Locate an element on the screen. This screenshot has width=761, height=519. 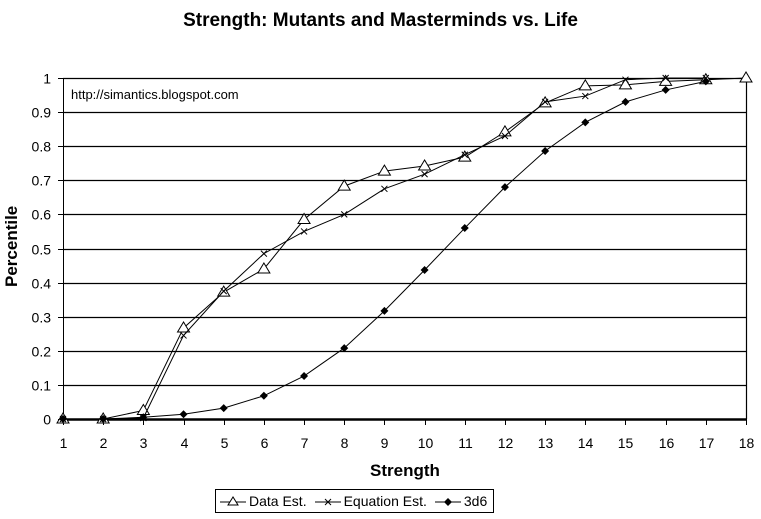
legend-label: Equation Est. is located at coordinates (385, 501).